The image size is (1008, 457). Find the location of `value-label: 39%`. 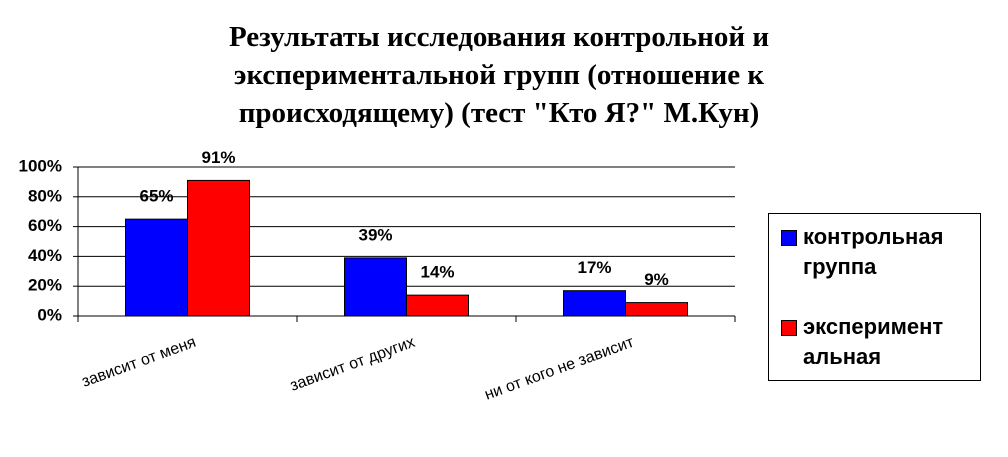

value-label: 39% is located at coordinates (375, 234).